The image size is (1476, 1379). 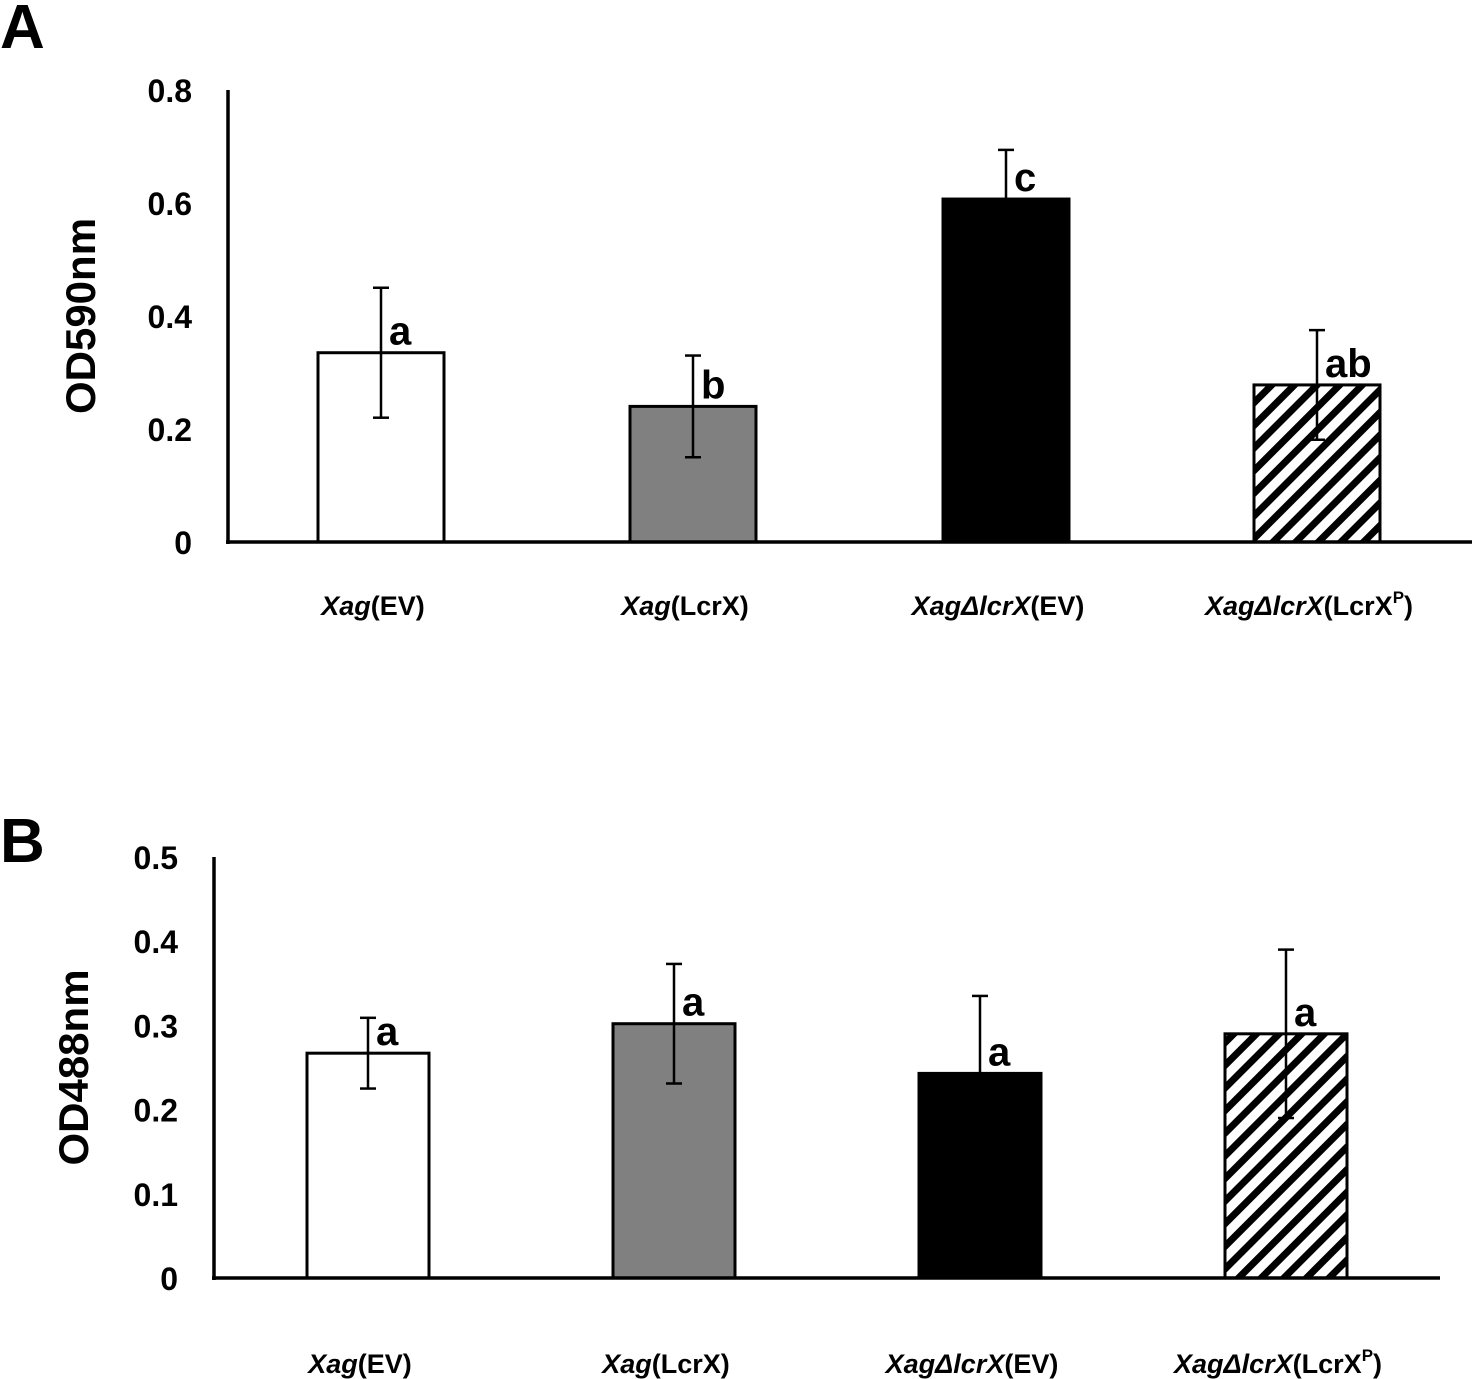 I want to click on significance-label: c, so click(x=1025, y=178).